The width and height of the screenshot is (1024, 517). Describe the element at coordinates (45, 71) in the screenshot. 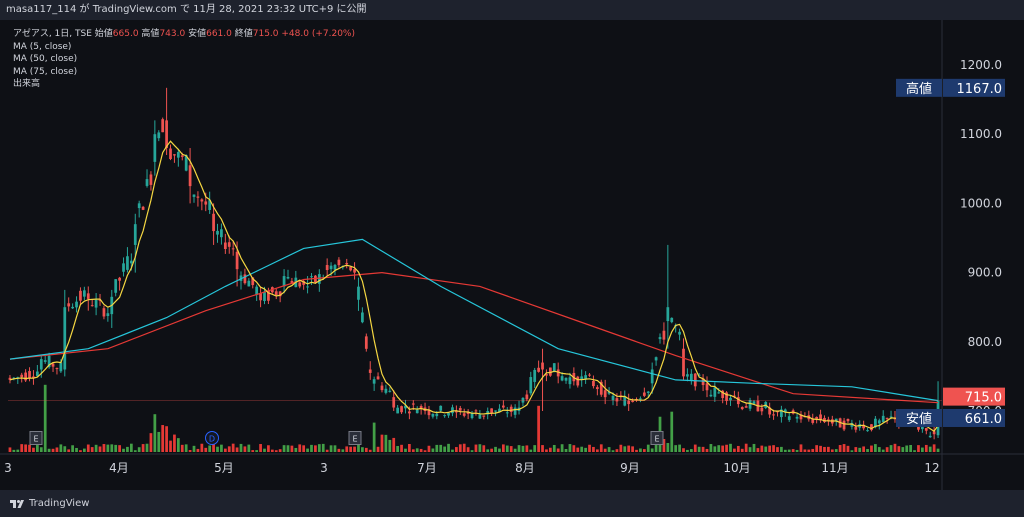

I see `legend-ma75: MA (75, close)` at that location.